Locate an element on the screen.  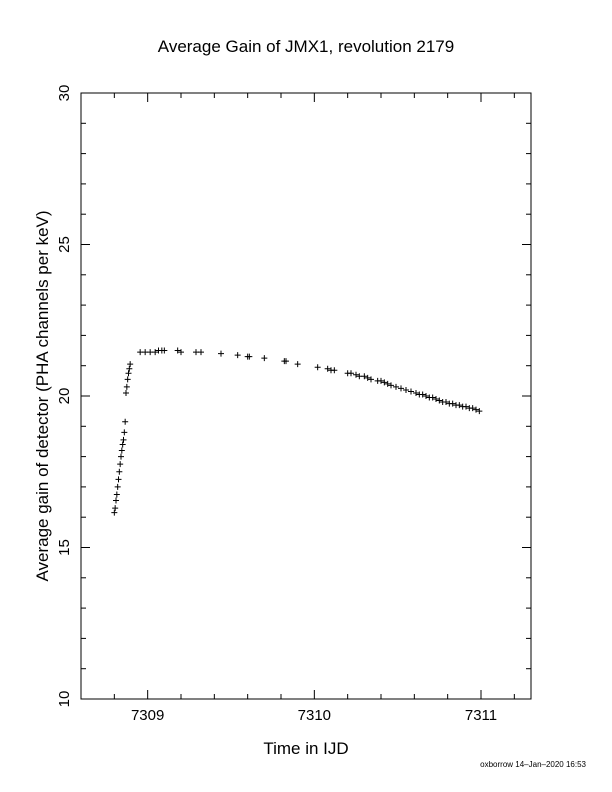
x-axis-tick-labels: 7309 7310 7311 is located at coordinates (314, 715).